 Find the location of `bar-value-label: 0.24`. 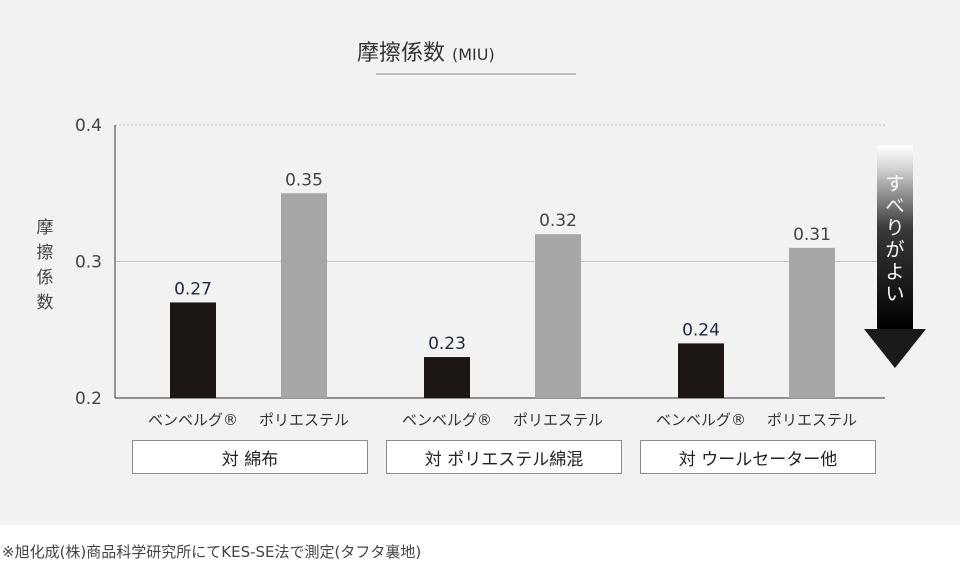

bar-value-label: 0.24 is located at coordinates (701, 330).